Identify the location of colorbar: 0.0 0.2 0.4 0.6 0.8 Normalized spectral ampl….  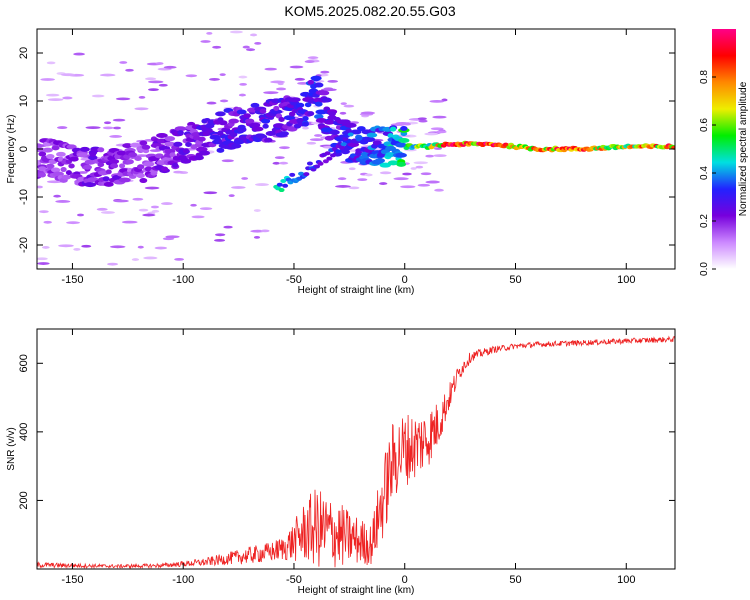
(724, 152).